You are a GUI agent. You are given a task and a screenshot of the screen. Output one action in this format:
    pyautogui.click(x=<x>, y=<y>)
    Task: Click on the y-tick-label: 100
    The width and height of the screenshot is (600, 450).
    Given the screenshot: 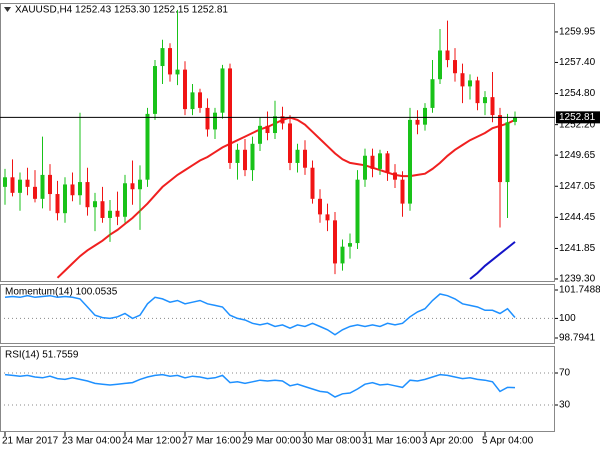 What is the action you would take?
    pyautogui.click(x=567, y=318)
    